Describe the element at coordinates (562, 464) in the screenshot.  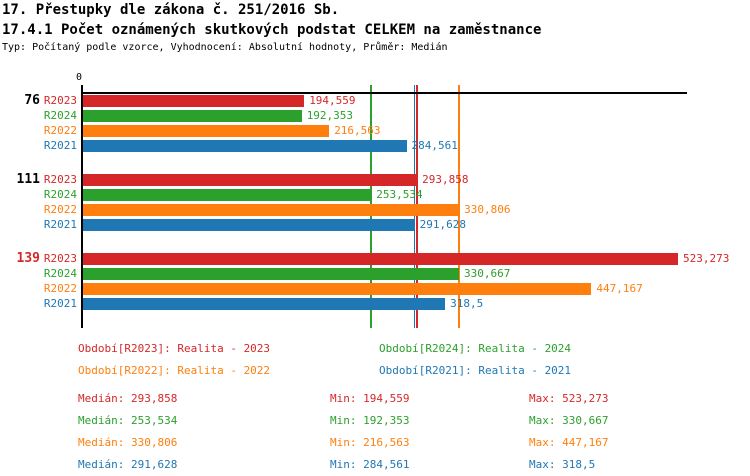
I see `stat-max-r2021: Max: 318,5` at that location.